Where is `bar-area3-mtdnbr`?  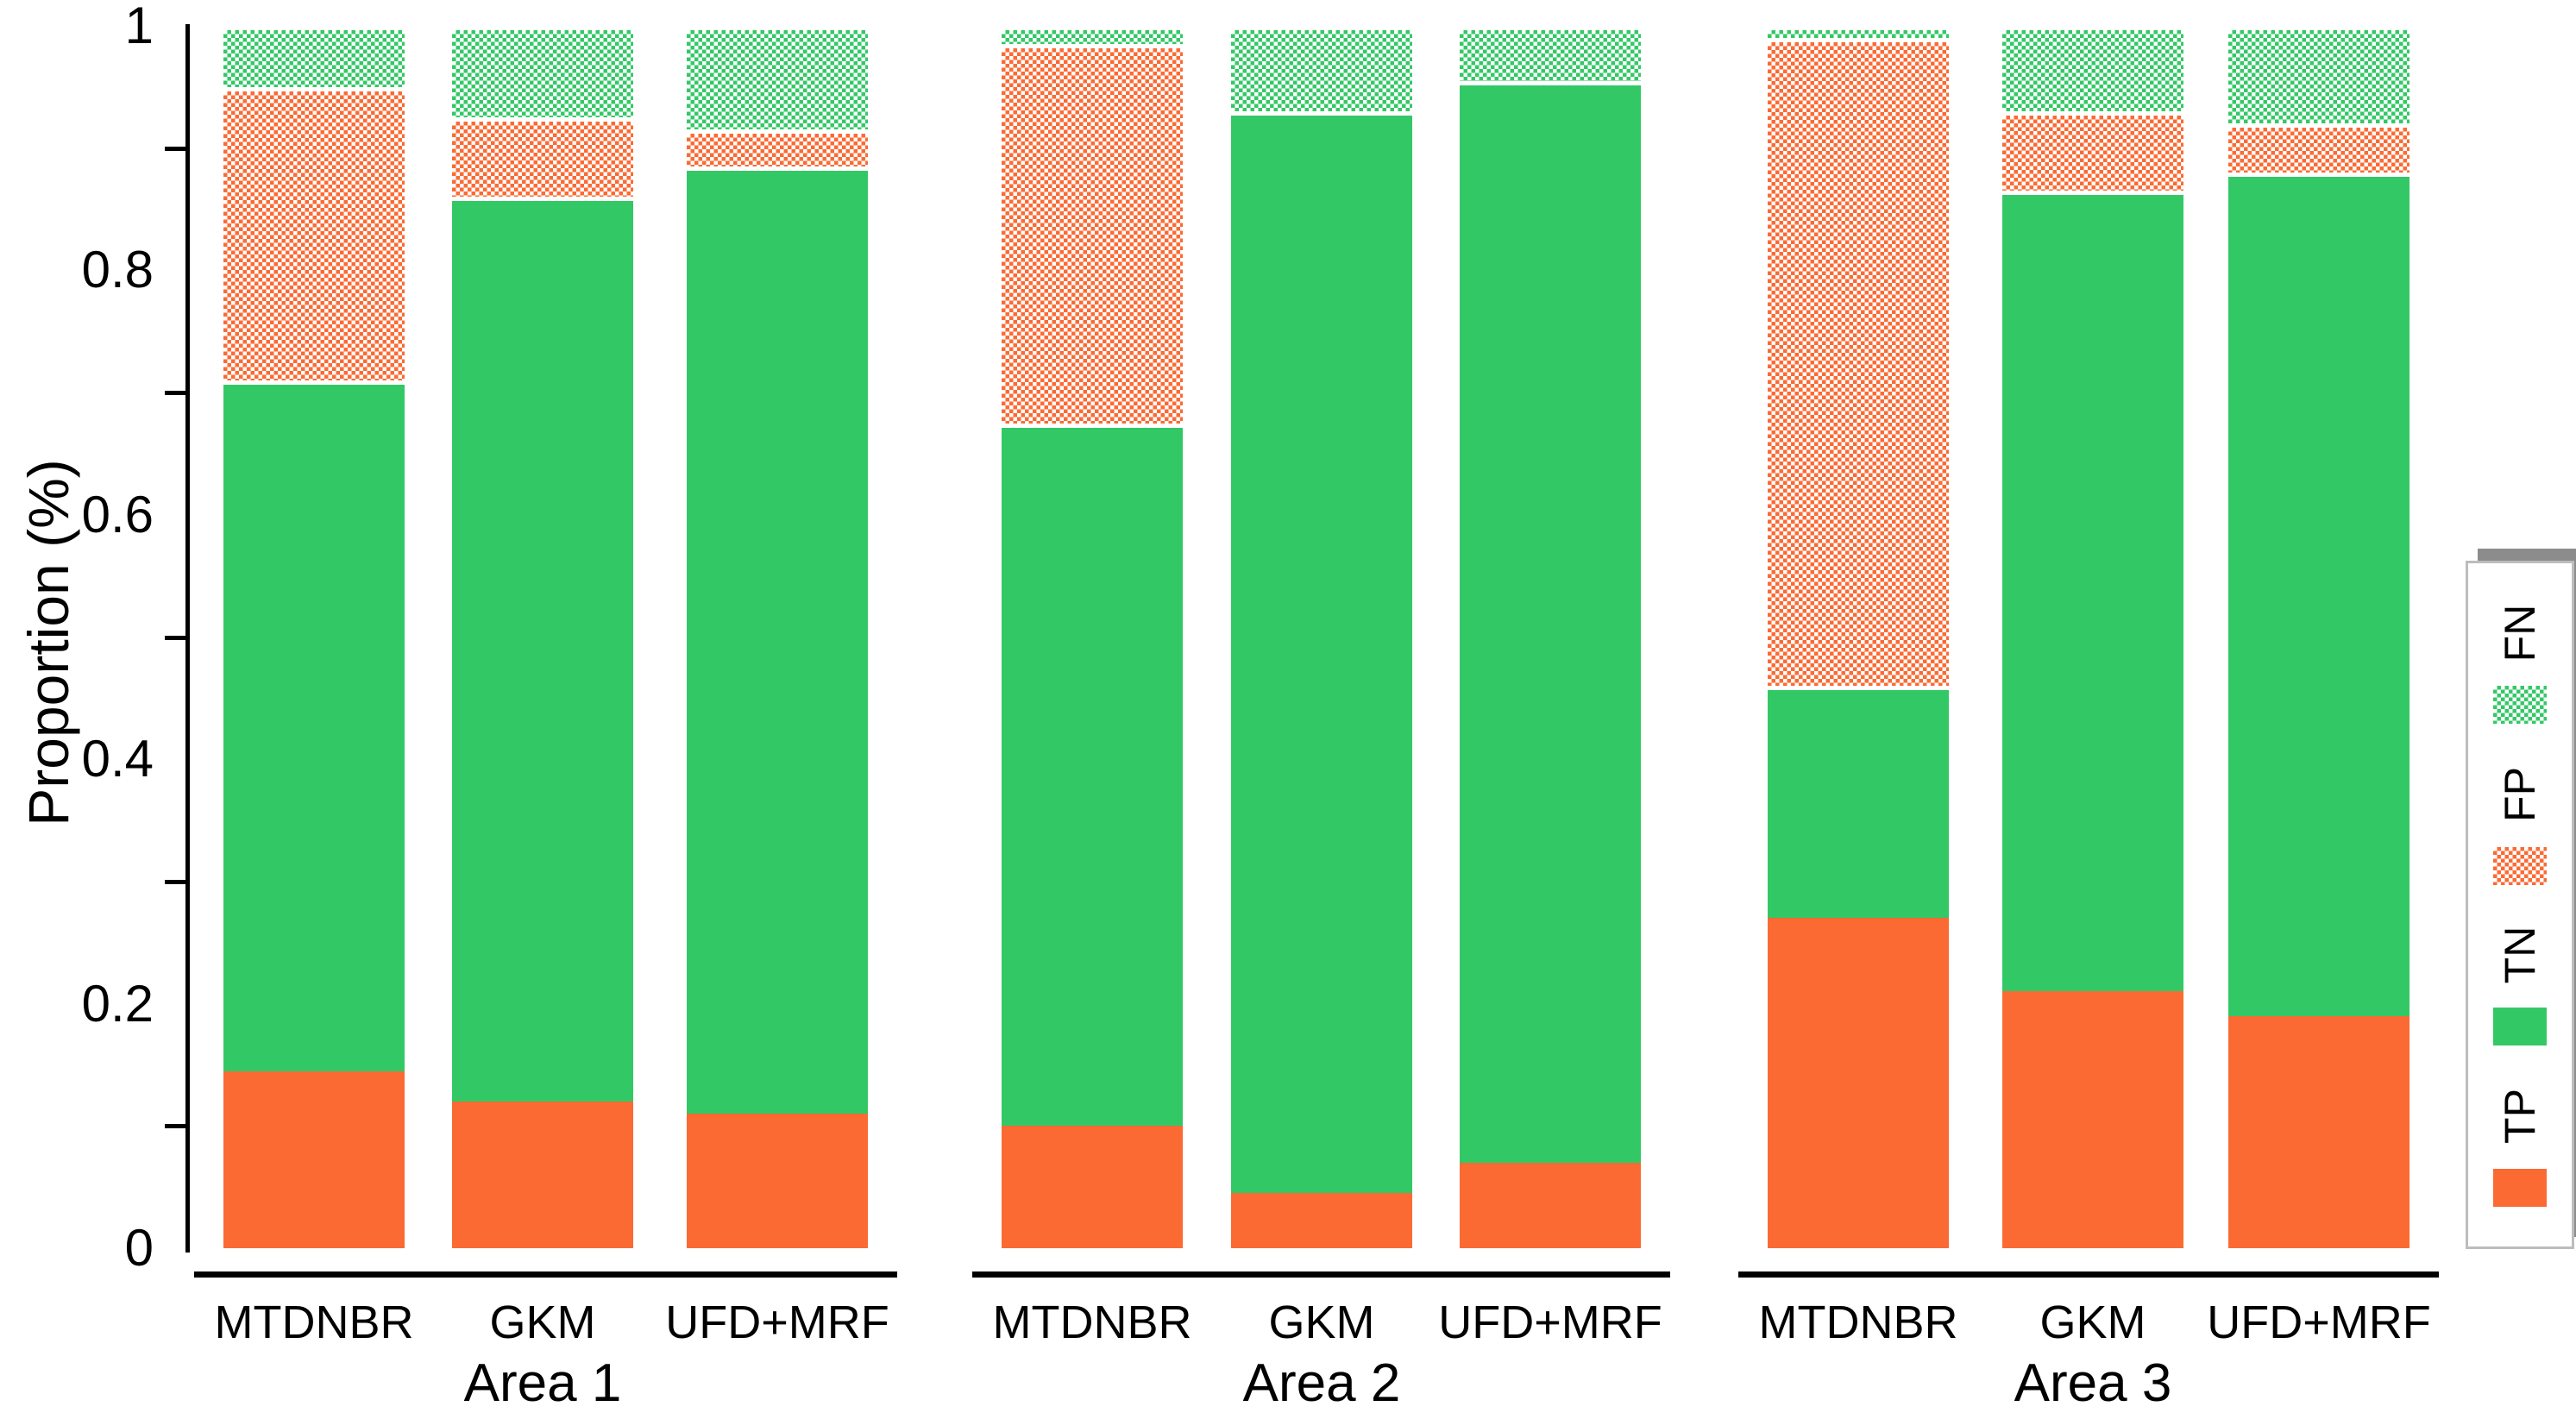 bar-area3-mtdnbr is located at coordinates (1858, 637).